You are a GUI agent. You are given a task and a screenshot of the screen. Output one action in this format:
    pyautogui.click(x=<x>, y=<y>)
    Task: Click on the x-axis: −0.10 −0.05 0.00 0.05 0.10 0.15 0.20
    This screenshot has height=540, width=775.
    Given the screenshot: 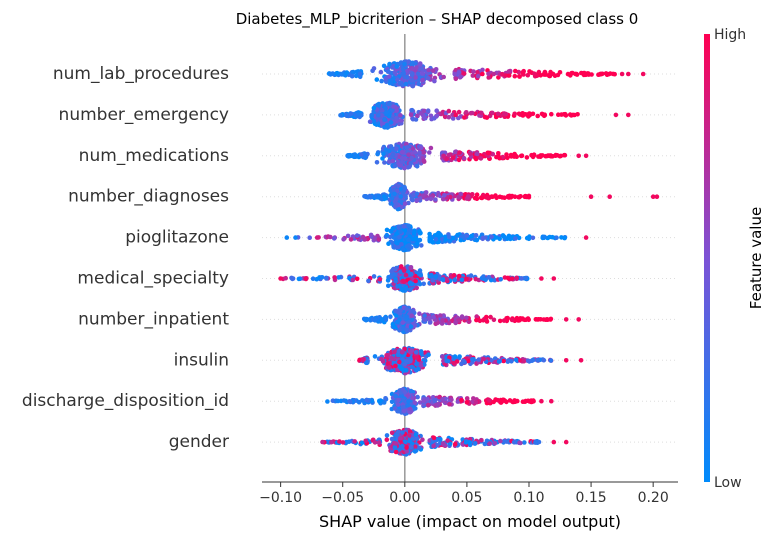 What is the action you would take?
    pyautogui.click(x=468, y=493)
    